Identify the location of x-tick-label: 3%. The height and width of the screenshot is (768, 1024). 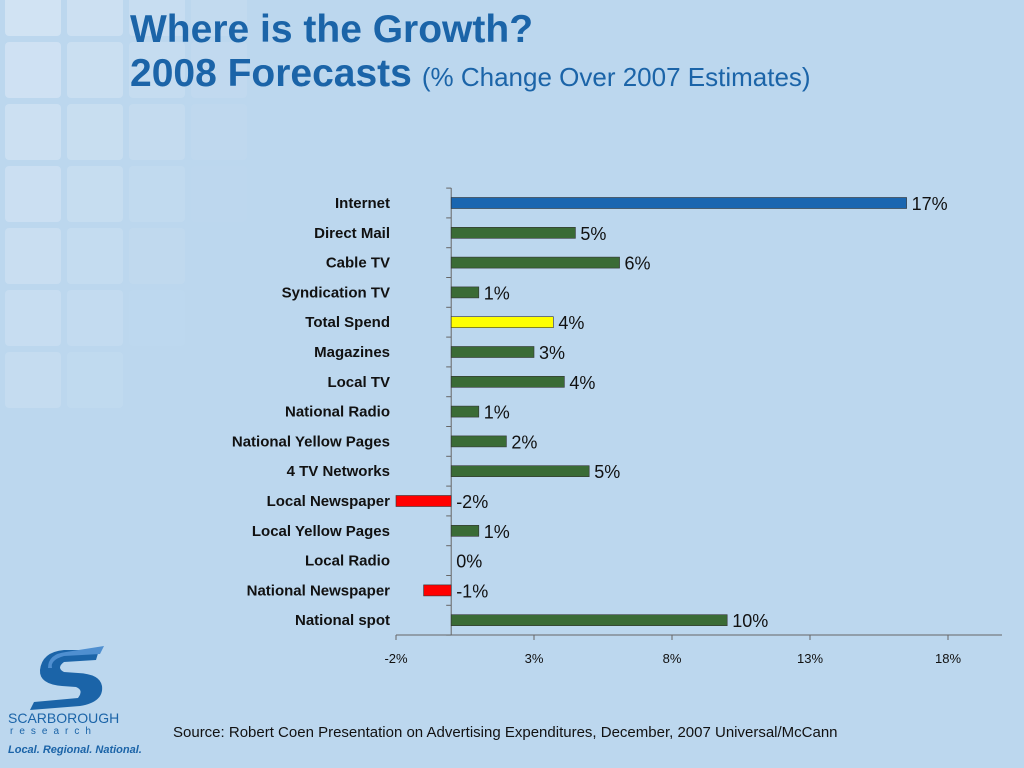
(534, 658).